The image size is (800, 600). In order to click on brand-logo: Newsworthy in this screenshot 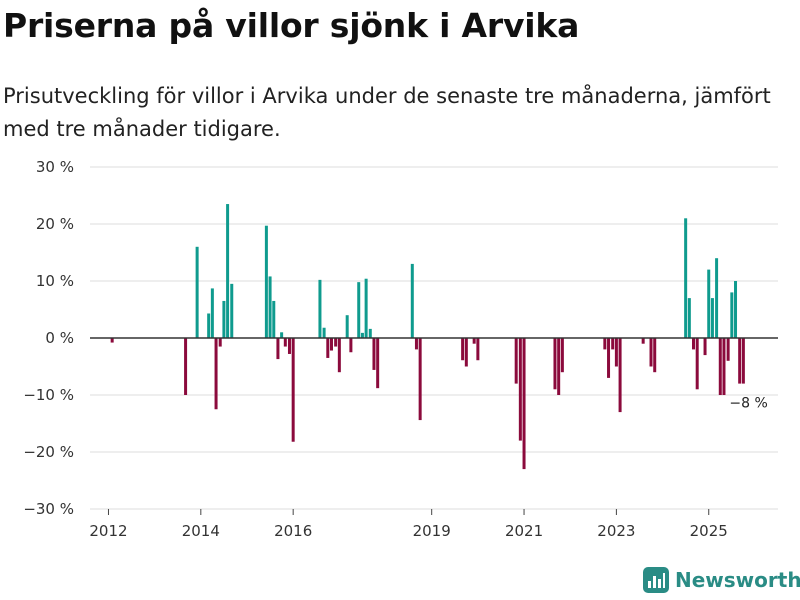, I will do `click(721, 580)`.